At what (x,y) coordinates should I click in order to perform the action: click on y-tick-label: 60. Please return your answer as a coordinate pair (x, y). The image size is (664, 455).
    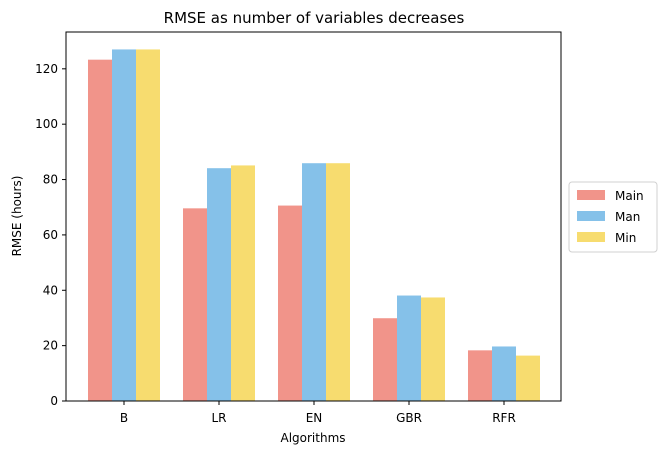
    Looking at the image, I should click on (50, 235).